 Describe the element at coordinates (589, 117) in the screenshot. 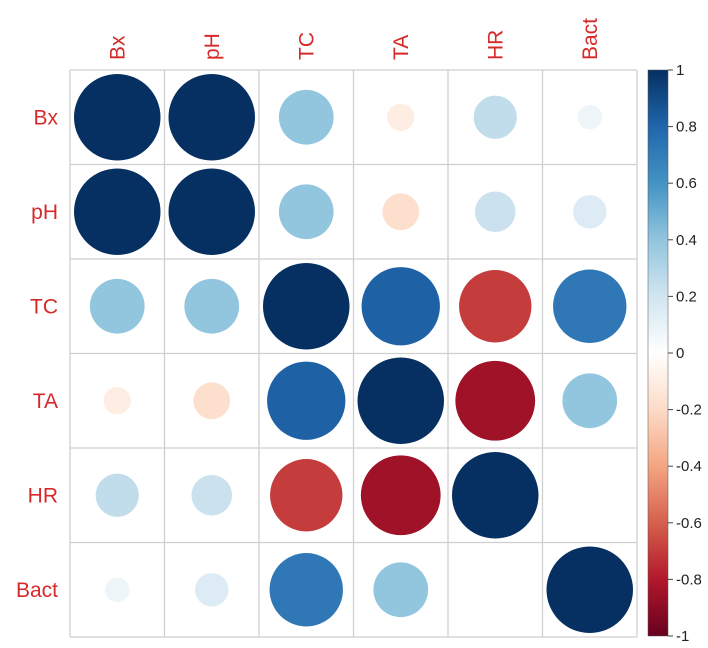

I see `corr-circle-bx-bact` at that location.